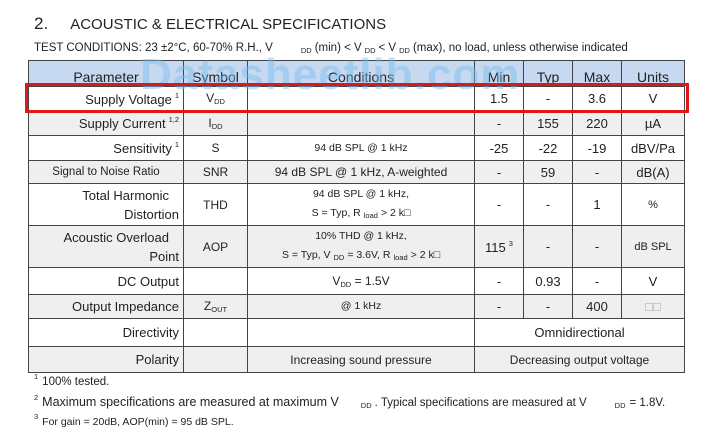  What do you see at coordinates (210, 23) in the screenshot?
I see `section-title: 2. ACOUSTIC & ELECTRICAL SPECIFICATIONS` at bounding box center [210, 23].